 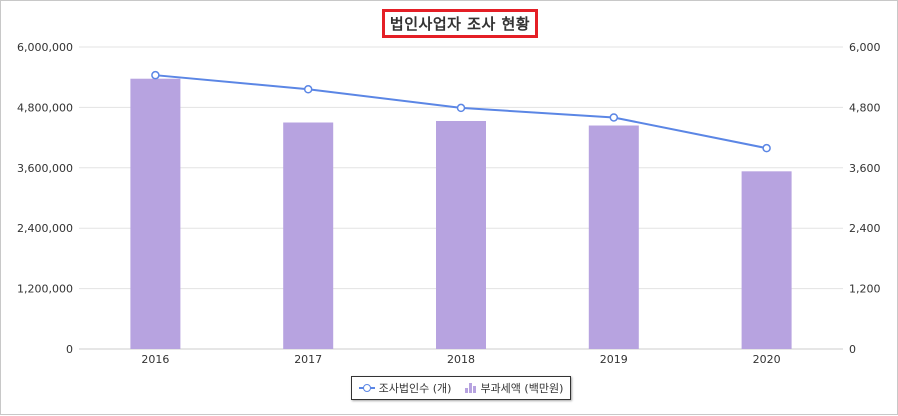 I want to click on x-axis: 2016 2017 2018 2019 2020, so click(x=460, y=359).